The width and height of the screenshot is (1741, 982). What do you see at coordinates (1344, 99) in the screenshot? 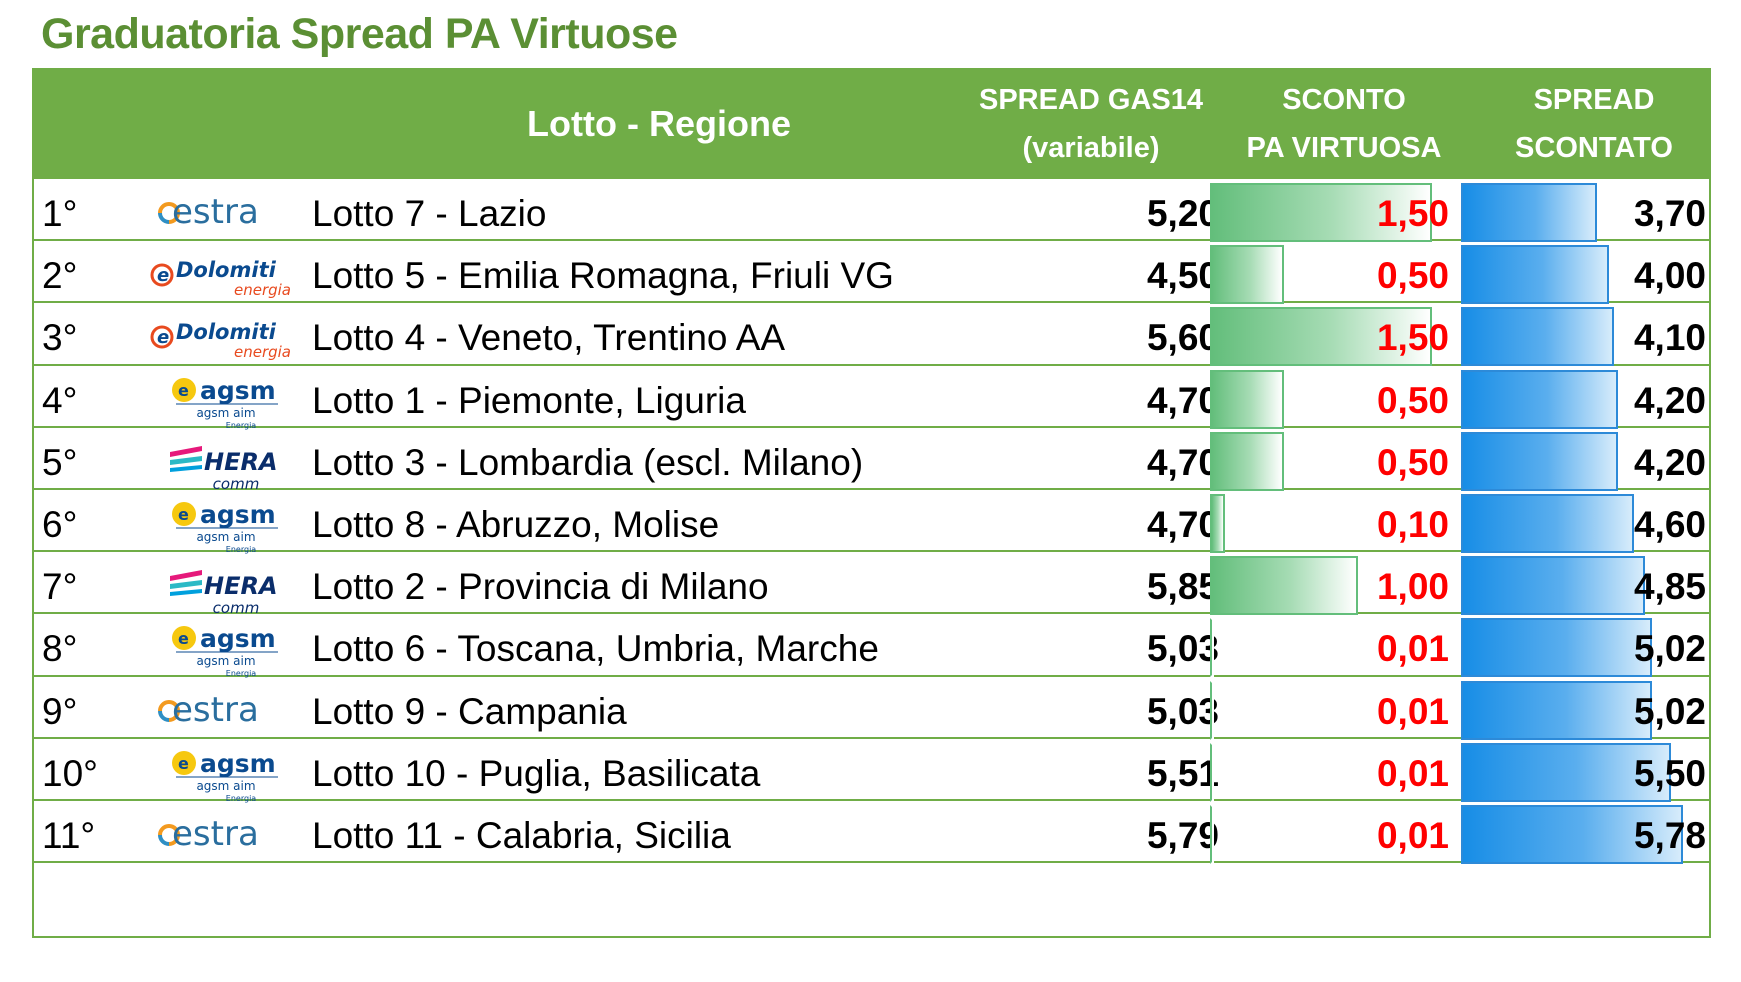
I see `header-sconto-line1: SCONTO` at bounding box center [1344, 99].